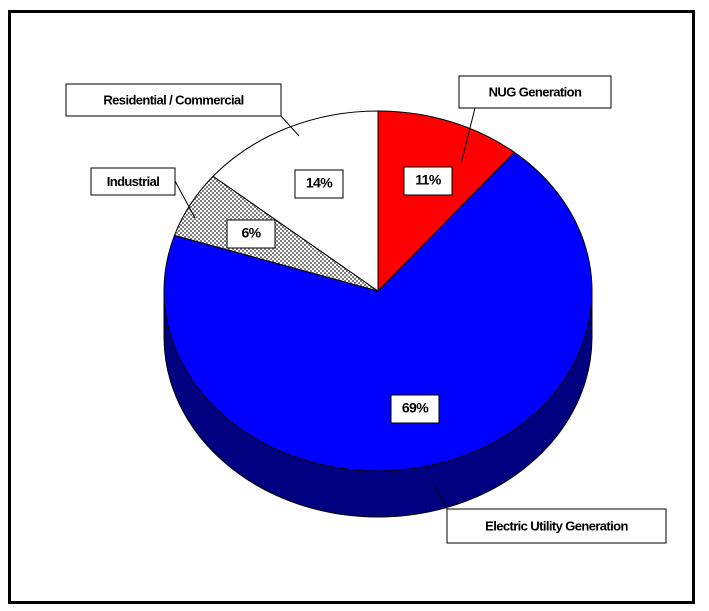 This screenshot has width=709, height=611. I want to click on leader-line-electric-utility-generation, so click(440, 497).